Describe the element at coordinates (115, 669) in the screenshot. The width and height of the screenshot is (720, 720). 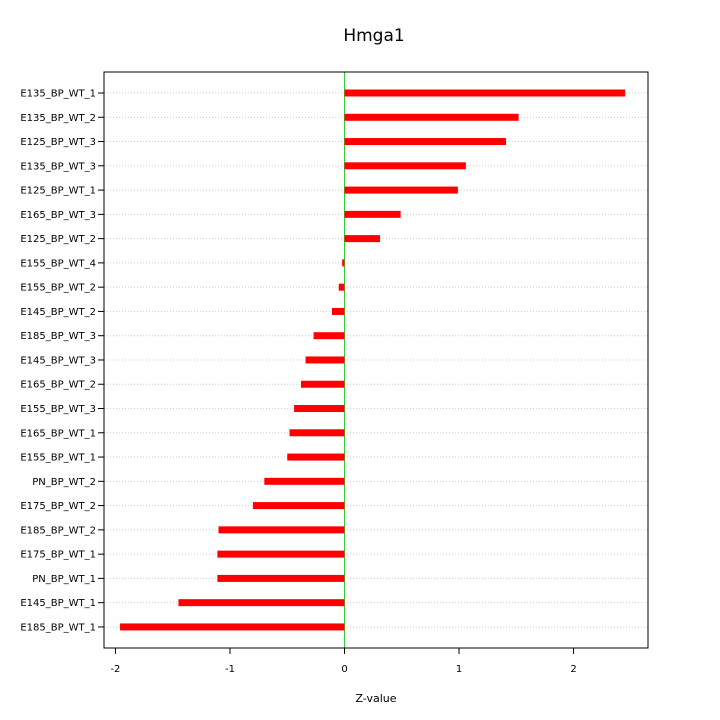
I see `x-tick-label: -2` at that location.